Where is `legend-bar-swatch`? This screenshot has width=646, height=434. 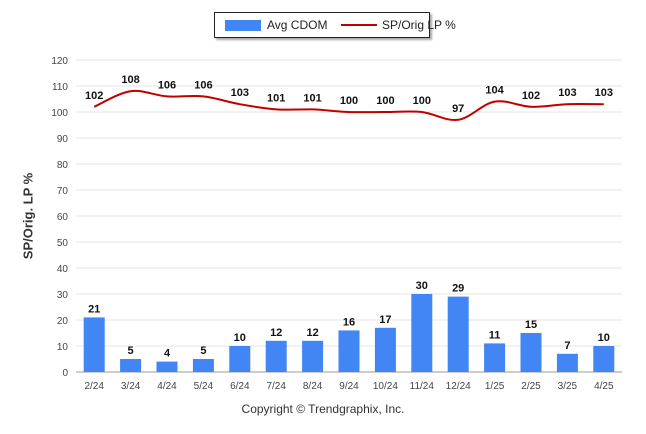
legend-bar-swatch is located at coordinates (243, 25).